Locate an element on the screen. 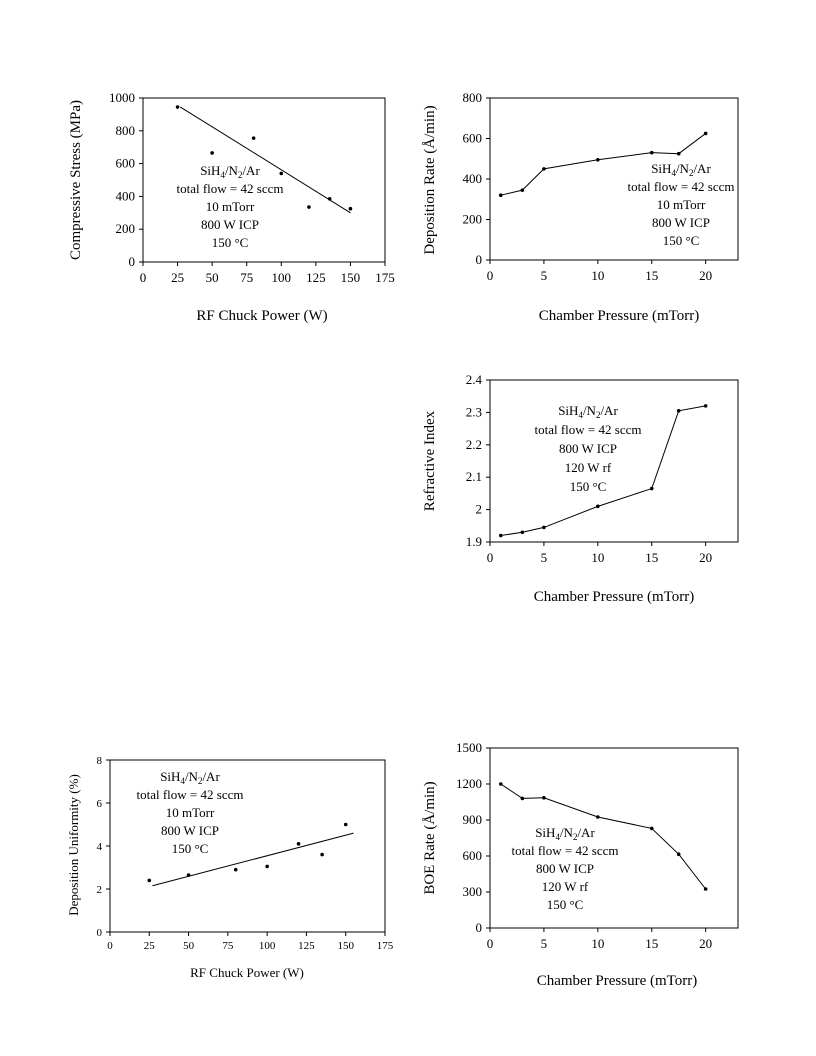 Image resolution: width=816 pixels, height=1056 pixels. c5-ylabel: BOE Rate (Å/min) is located at coordinates (430, 837).